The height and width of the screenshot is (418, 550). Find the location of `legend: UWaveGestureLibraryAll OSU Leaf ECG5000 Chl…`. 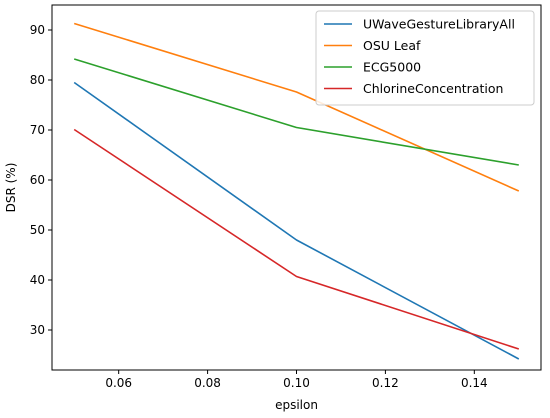

legend: UWaveGestureLibraryAll OSU Leaf ECG5000 Chl… is located at coordinates (425, 58).